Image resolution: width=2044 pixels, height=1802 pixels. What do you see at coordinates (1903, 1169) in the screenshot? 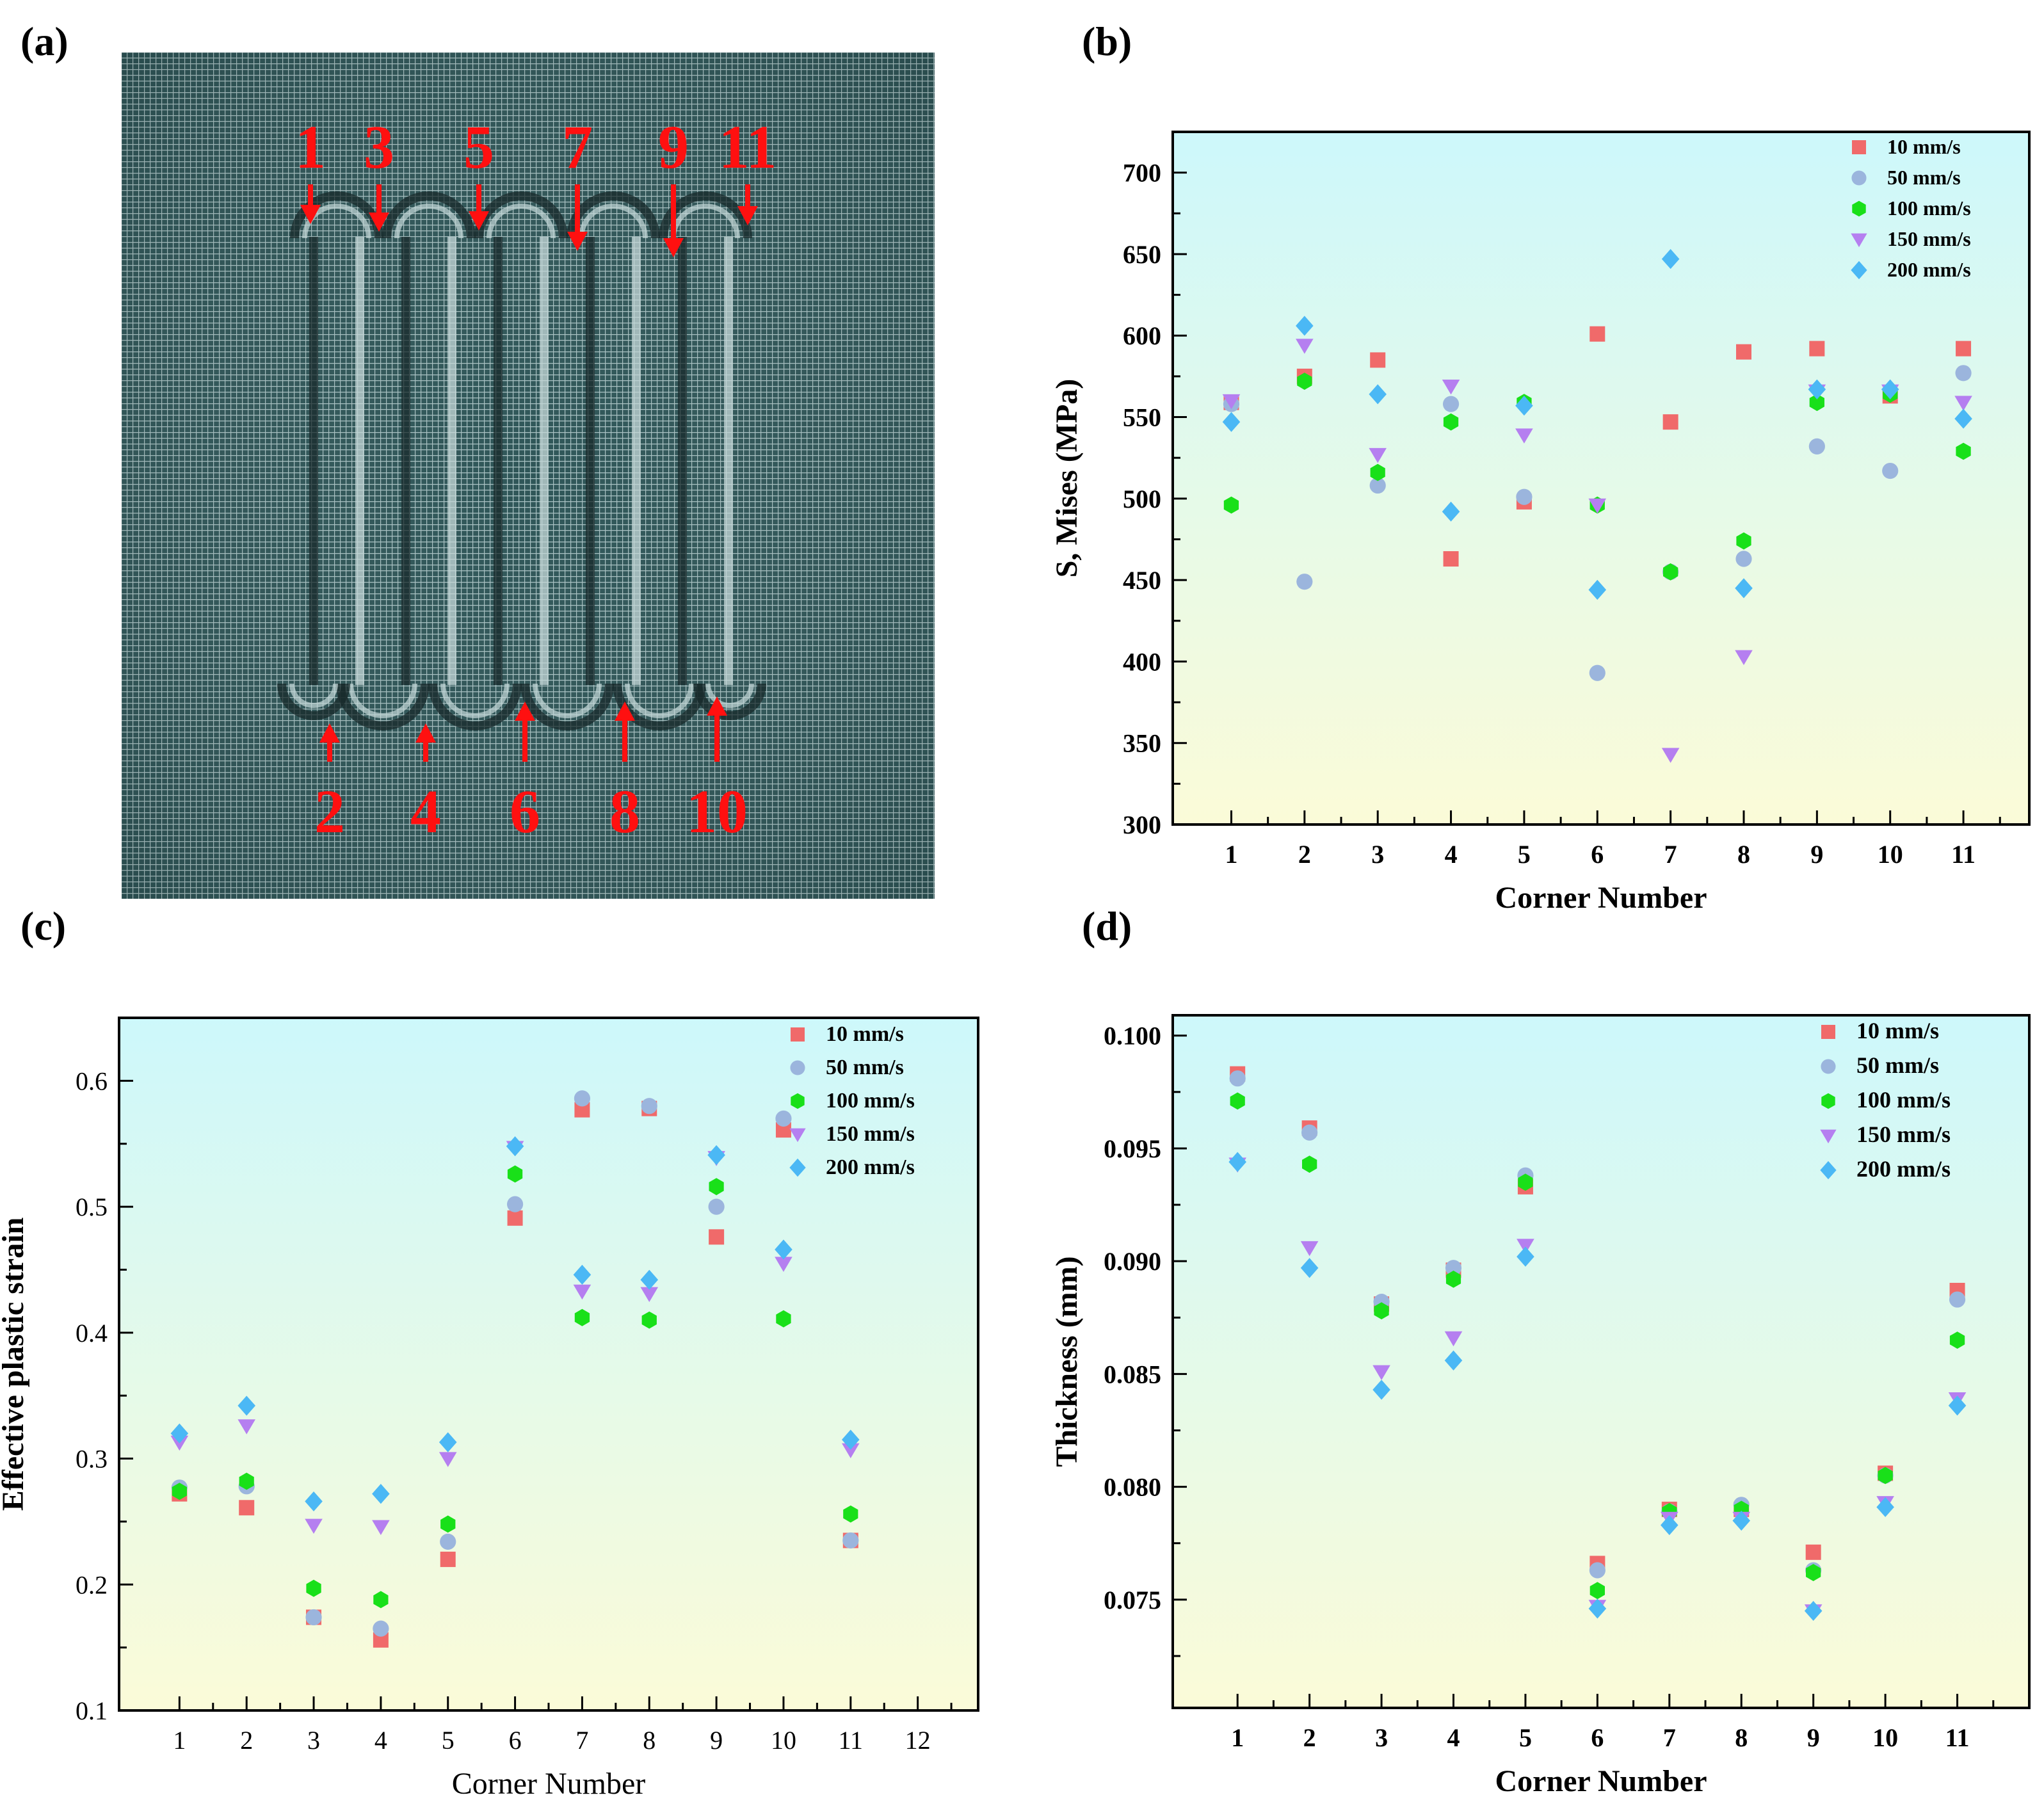
I see `legend-label: 200 mm/s` at bounding box center [1903, 1169].